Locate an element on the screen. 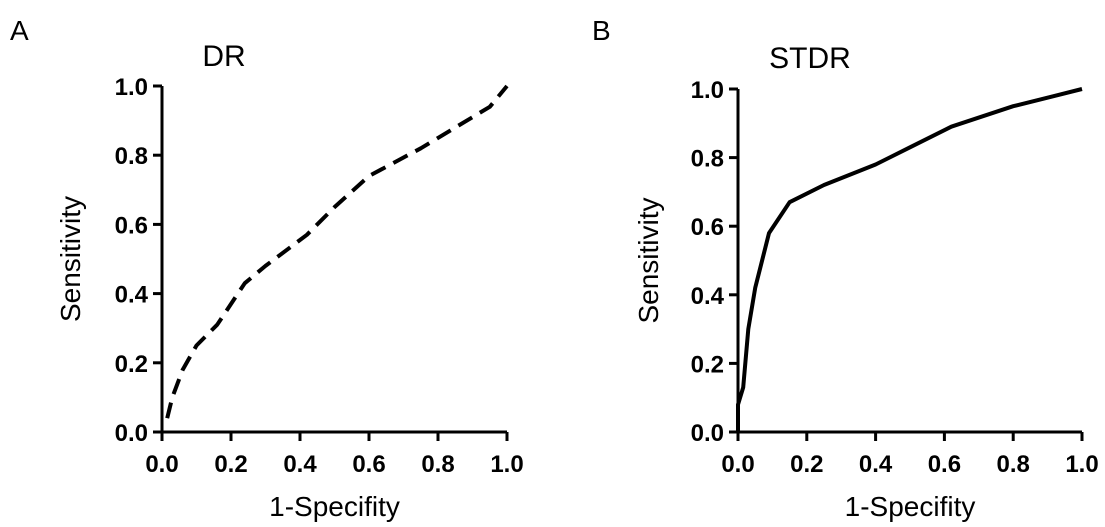  panel-a-y-axis-label: Sensitivity is located at coordinates (70, 259).